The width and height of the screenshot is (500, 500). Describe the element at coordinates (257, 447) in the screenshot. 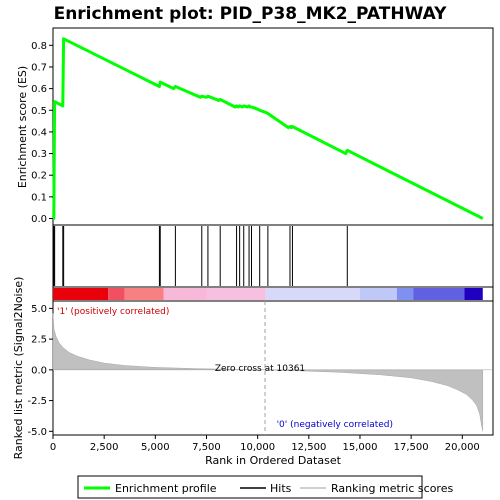

I see `x-tick-label: 10,000` at that location.